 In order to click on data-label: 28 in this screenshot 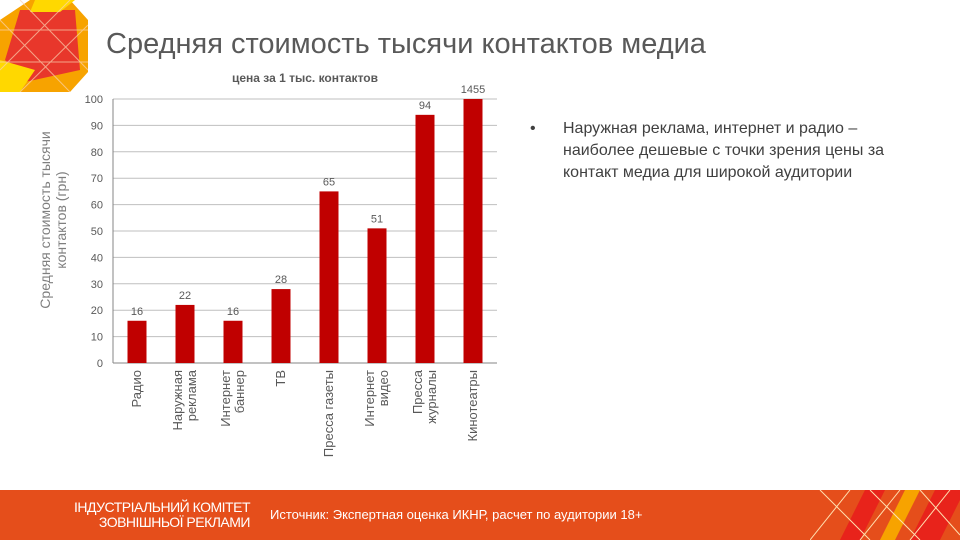, I will do `click(281, 280)`.